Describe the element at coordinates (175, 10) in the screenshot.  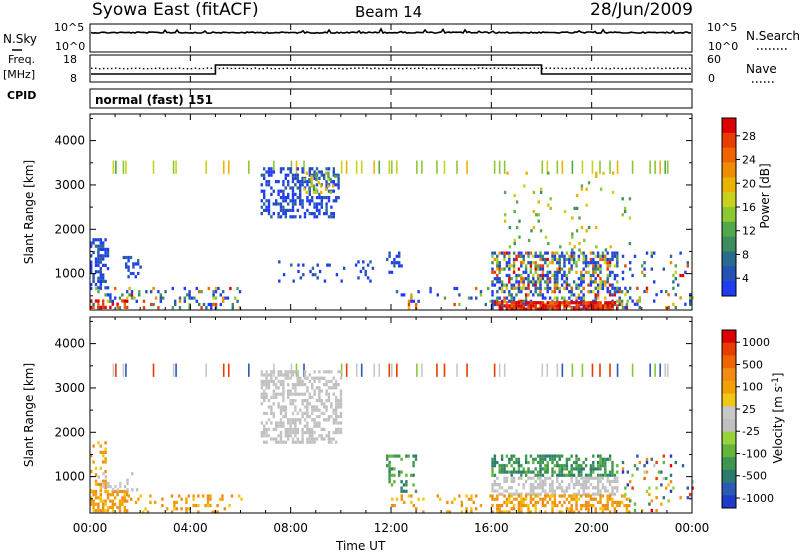
I see `station-title: Syowa East (fitACF)` at that location.